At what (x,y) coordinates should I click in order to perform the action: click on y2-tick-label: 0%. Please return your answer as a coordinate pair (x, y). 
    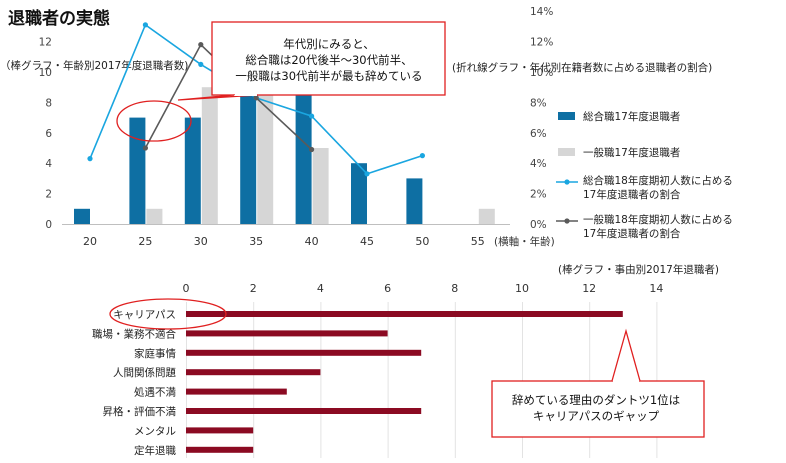
    Looking at the image, I should click on (538, 225).